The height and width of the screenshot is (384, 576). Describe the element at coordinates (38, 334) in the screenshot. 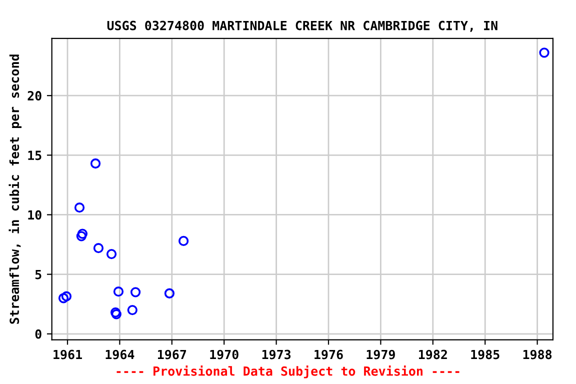

I see `y-tick-label: 0` at that location.